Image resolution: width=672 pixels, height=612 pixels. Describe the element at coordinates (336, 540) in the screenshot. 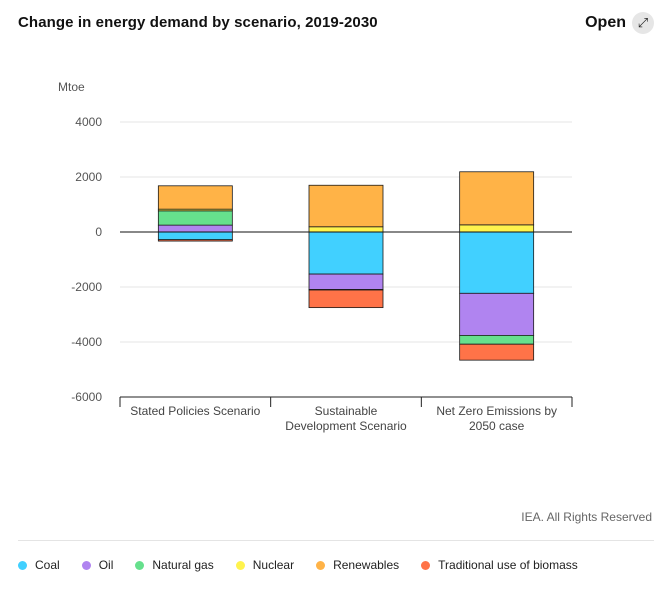

I see `legend-divider` at that location.